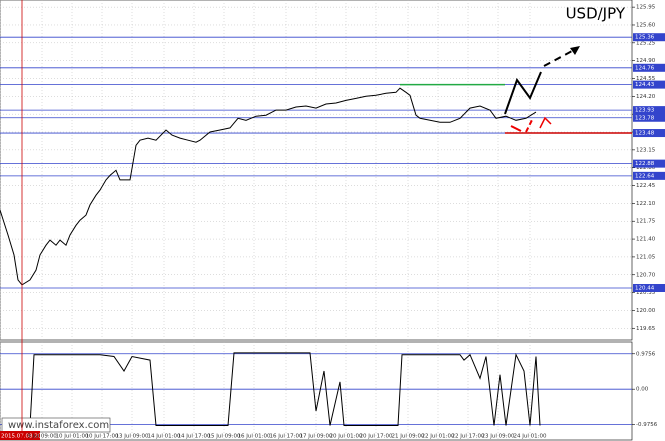 This screenshot has width=665, height=441. I want to click on y-tick-label: 121.05, so click(646, 257).